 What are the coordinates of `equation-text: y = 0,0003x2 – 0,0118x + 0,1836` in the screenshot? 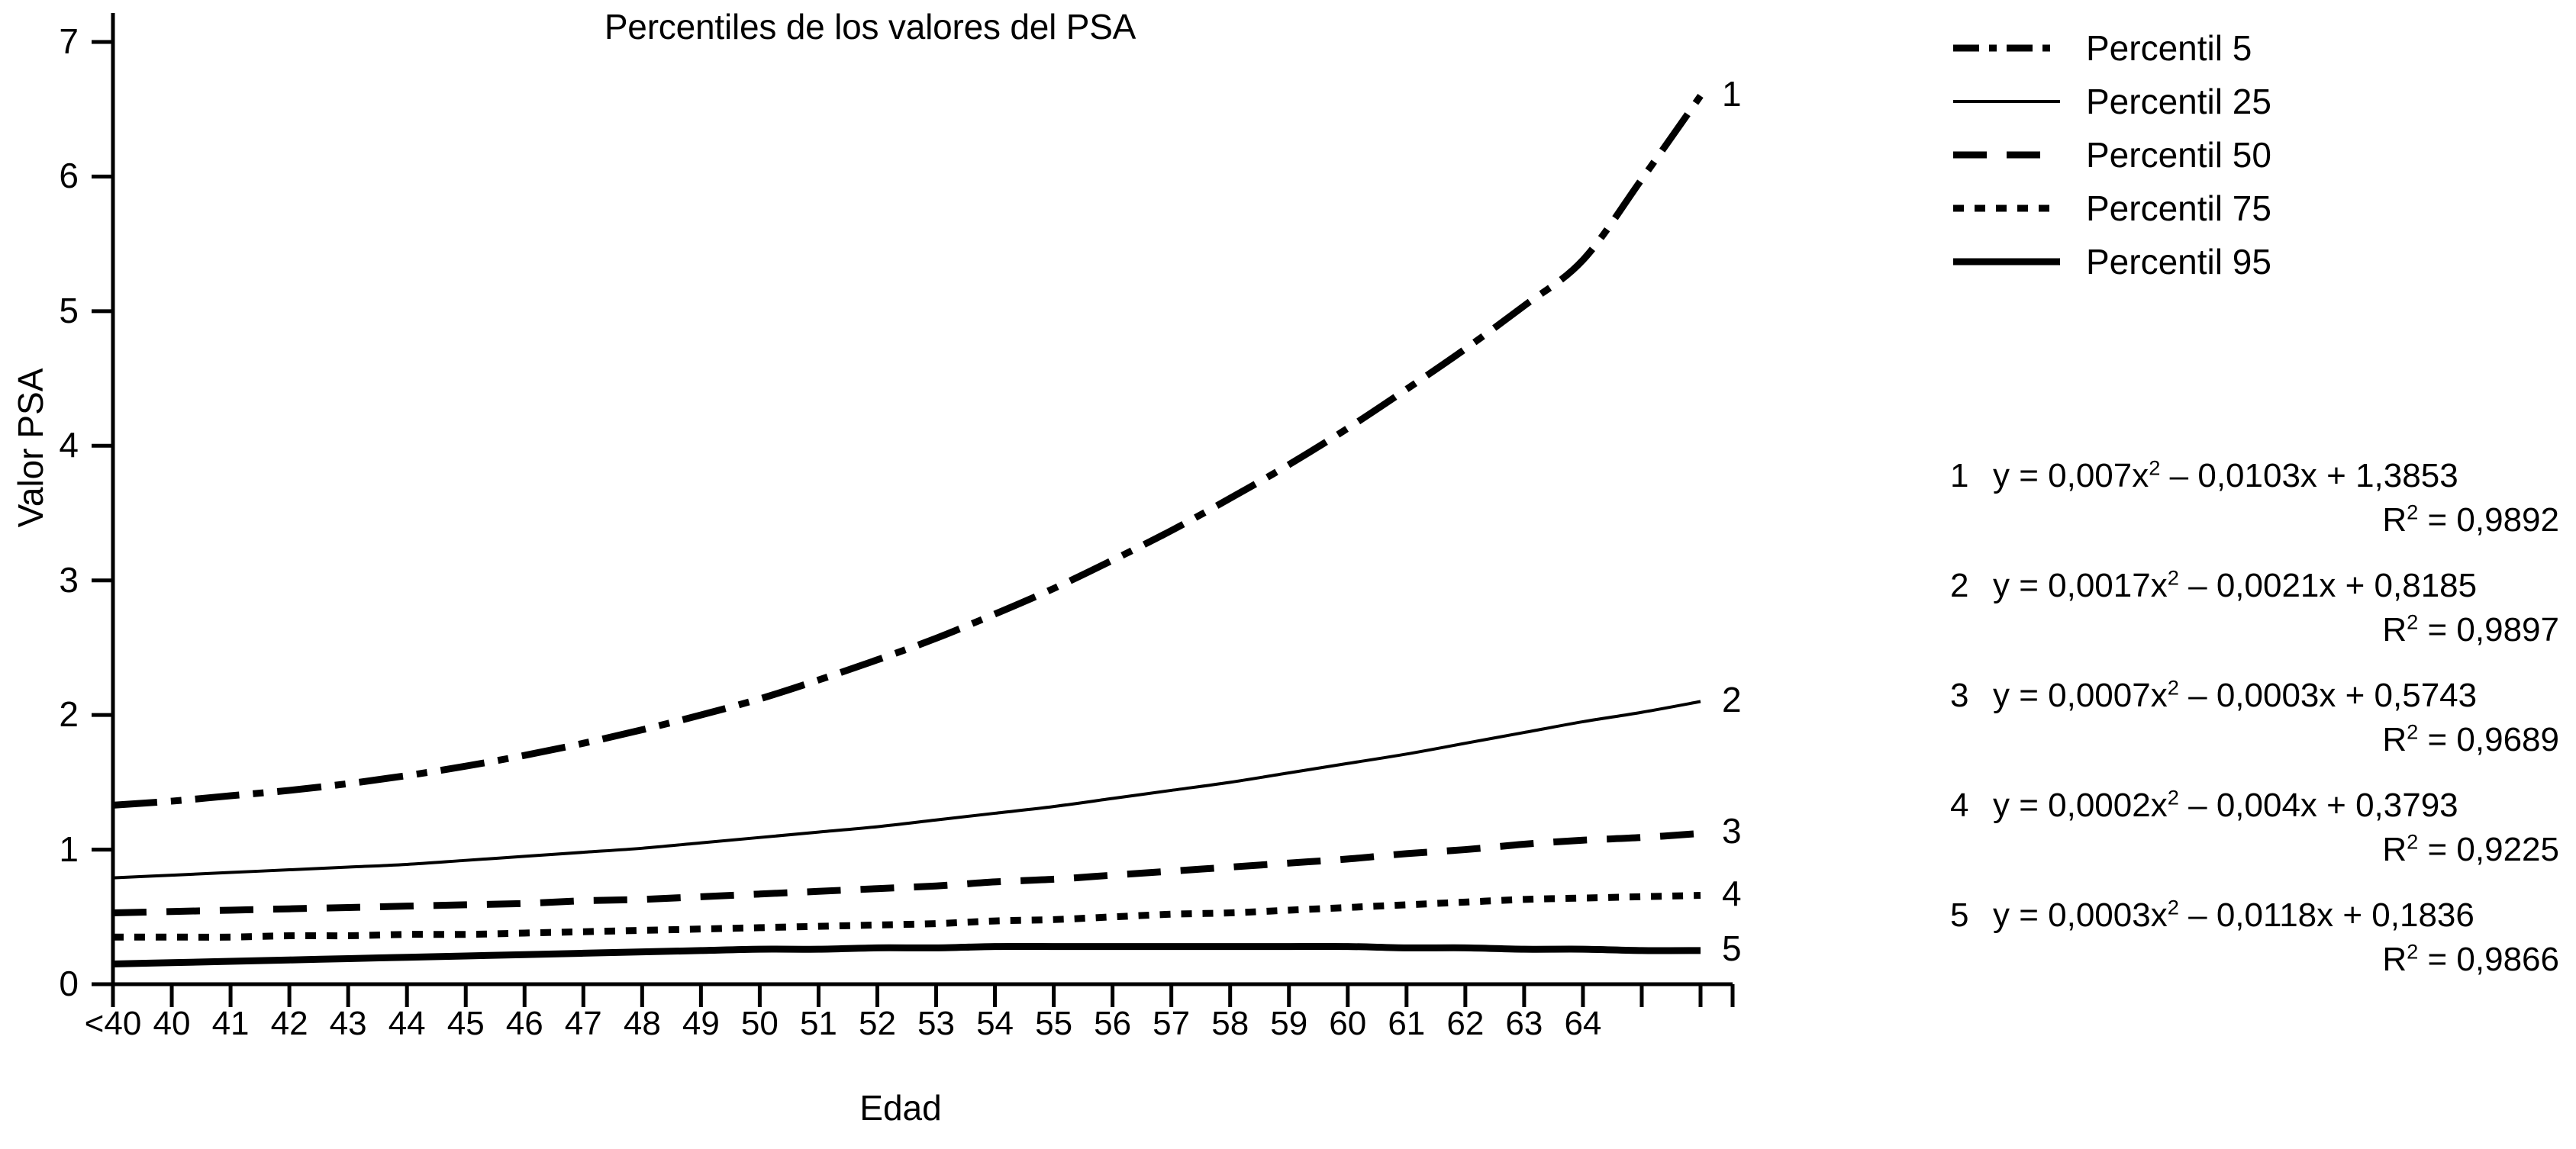 It's located at (2233, 915).